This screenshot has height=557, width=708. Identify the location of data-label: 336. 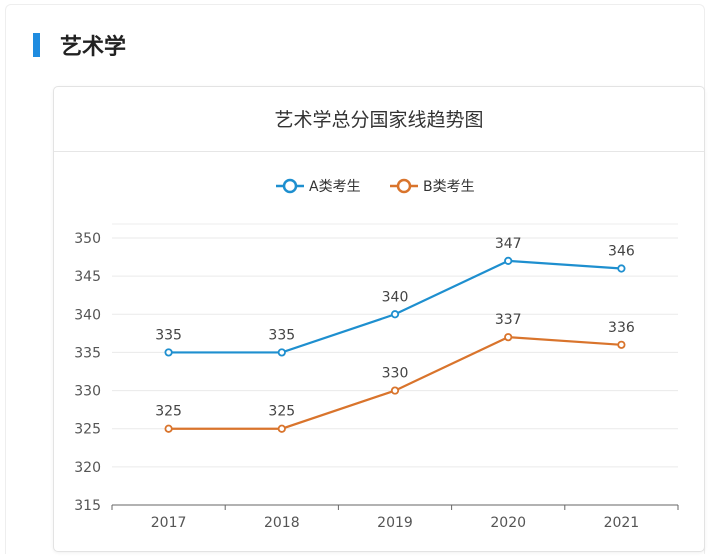
(621, 328).